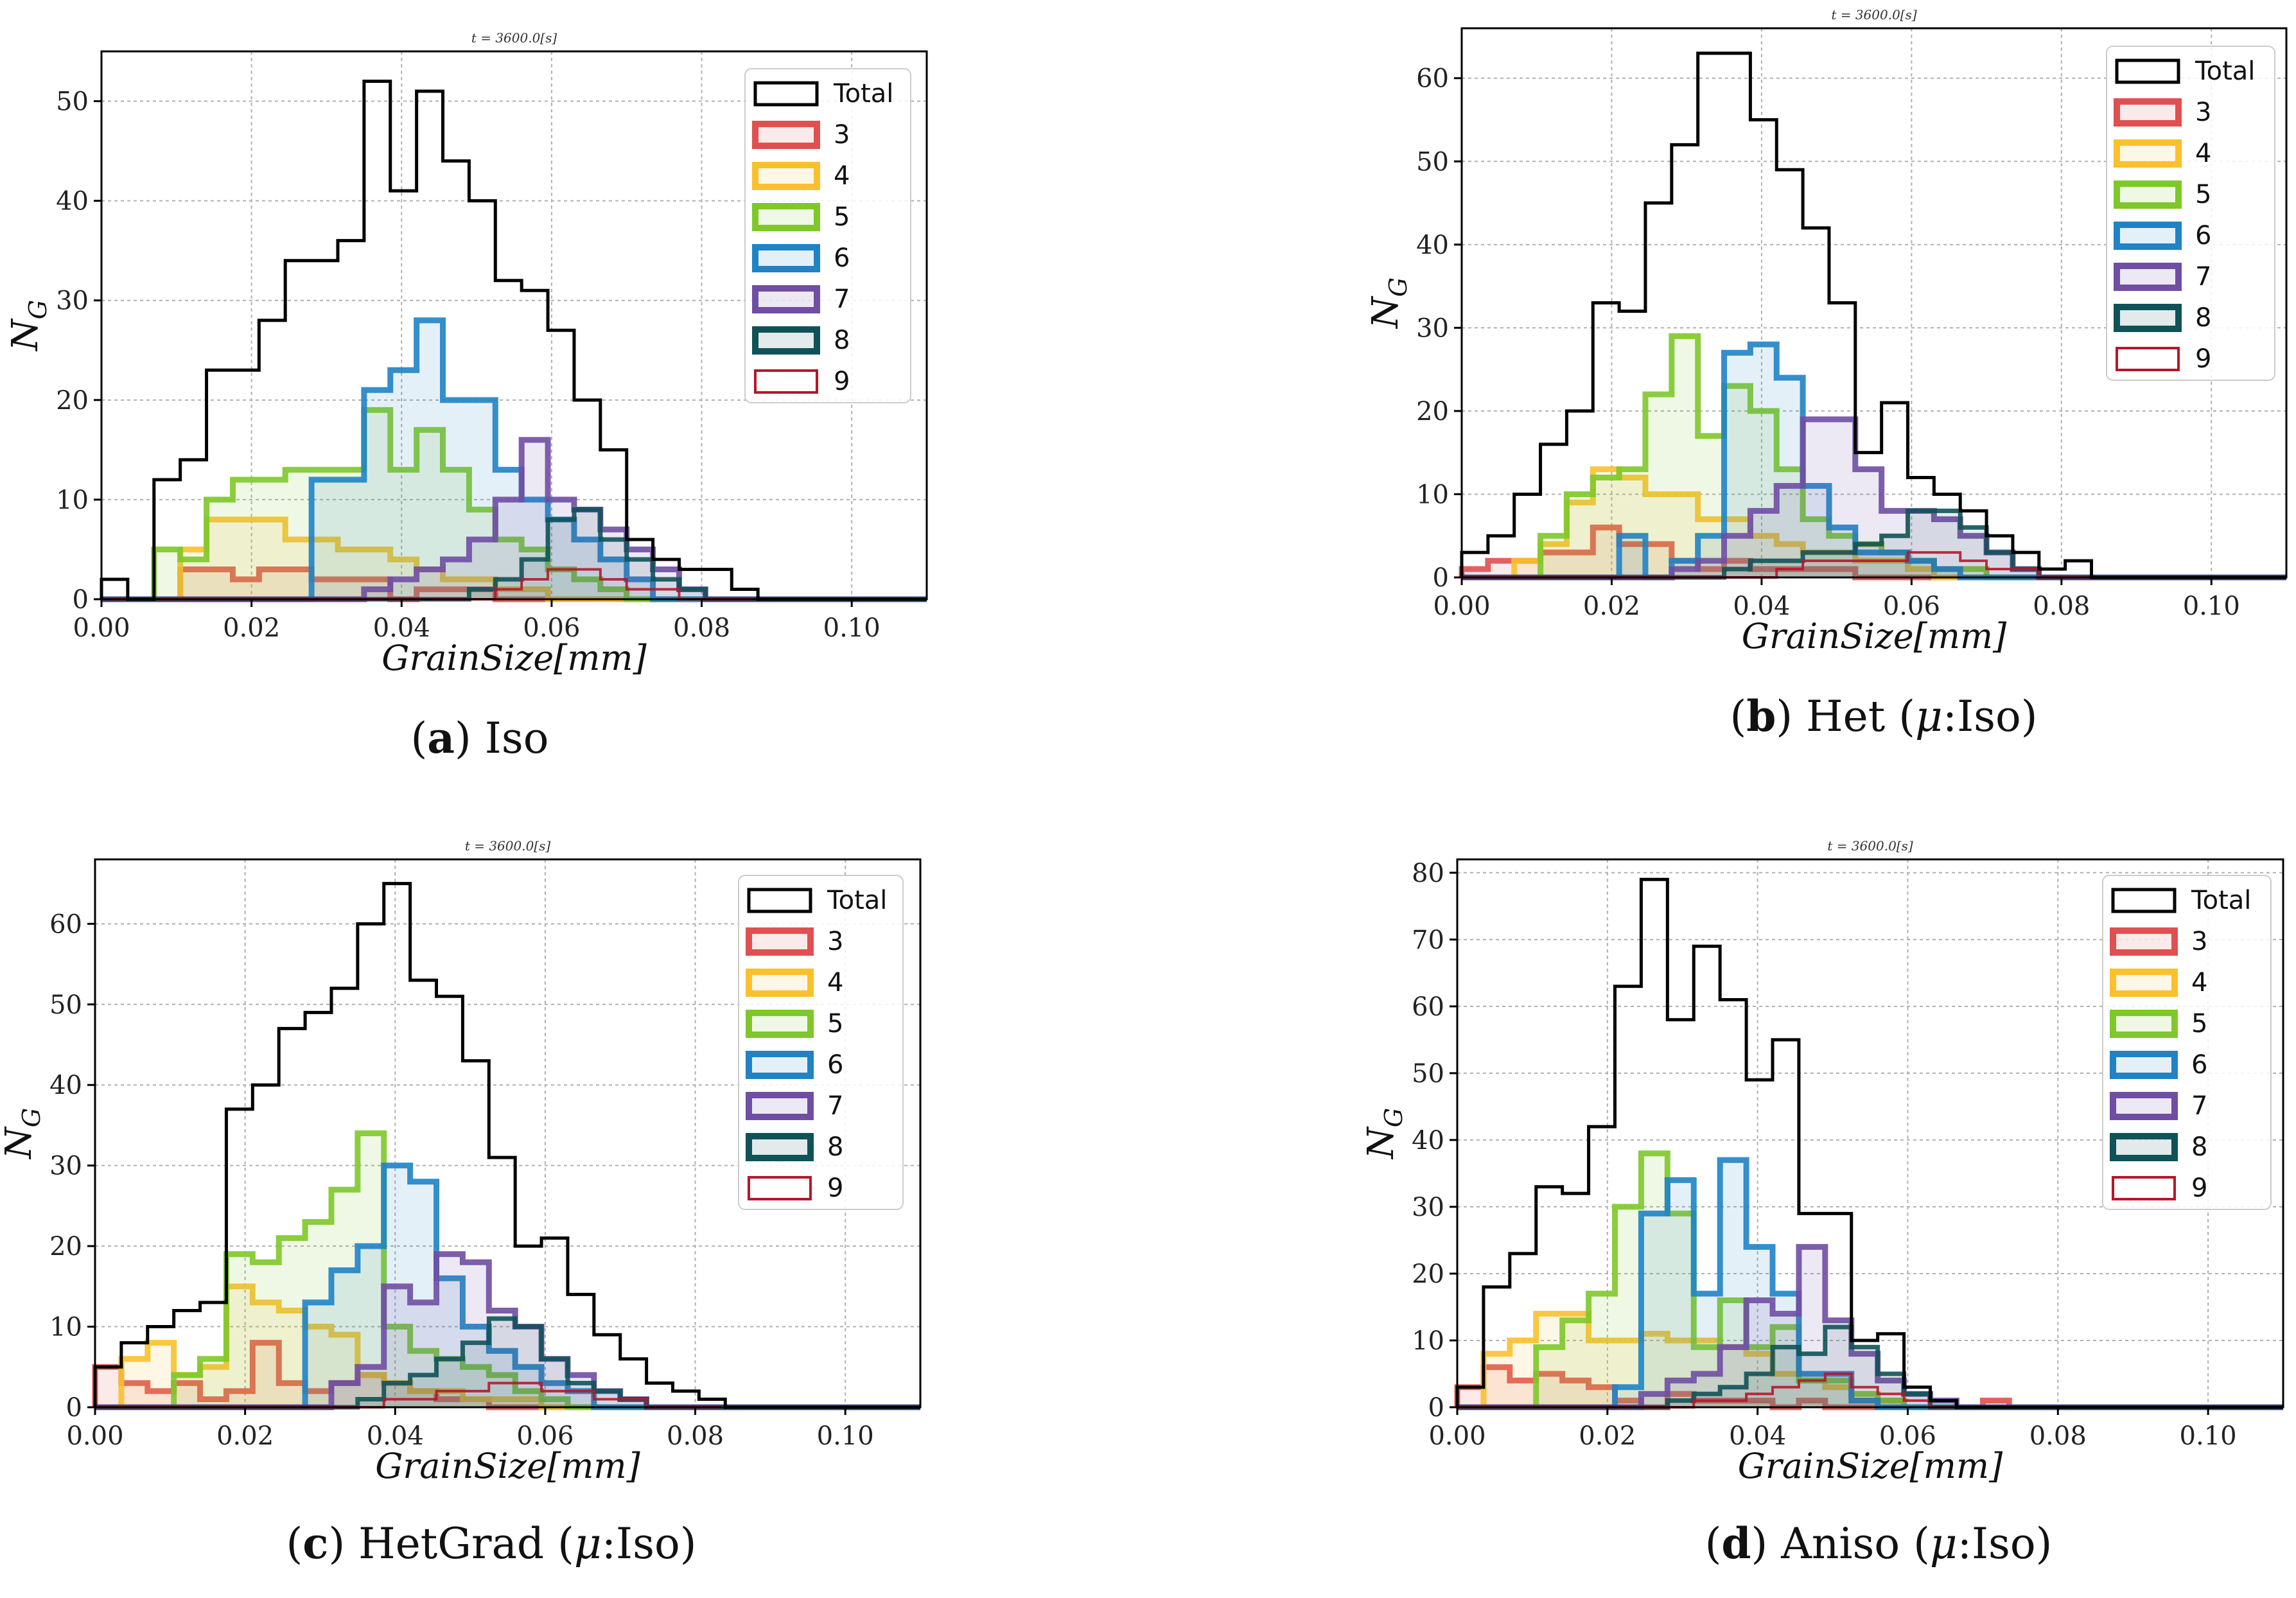 The width and height of the screenshot is (2296, 1598). I want to click on y-tick-label: 10, so click(1428, 1341).